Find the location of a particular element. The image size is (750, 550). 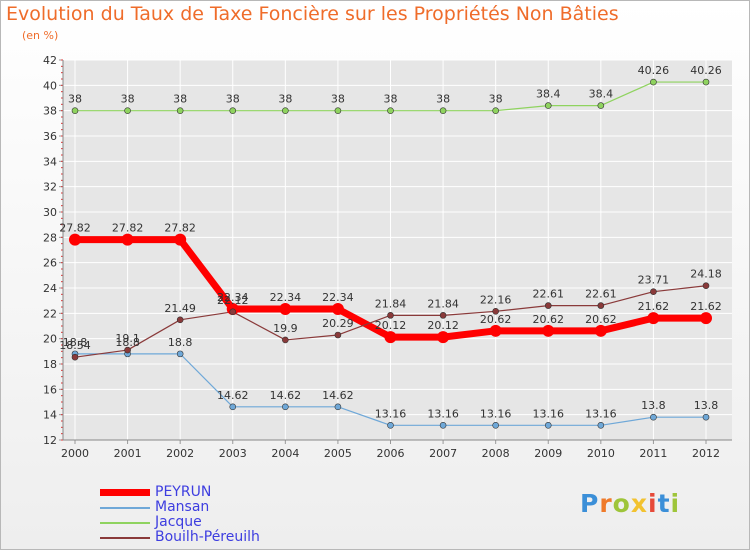

data-label: 20.12 is located at coordinates (391, 325).